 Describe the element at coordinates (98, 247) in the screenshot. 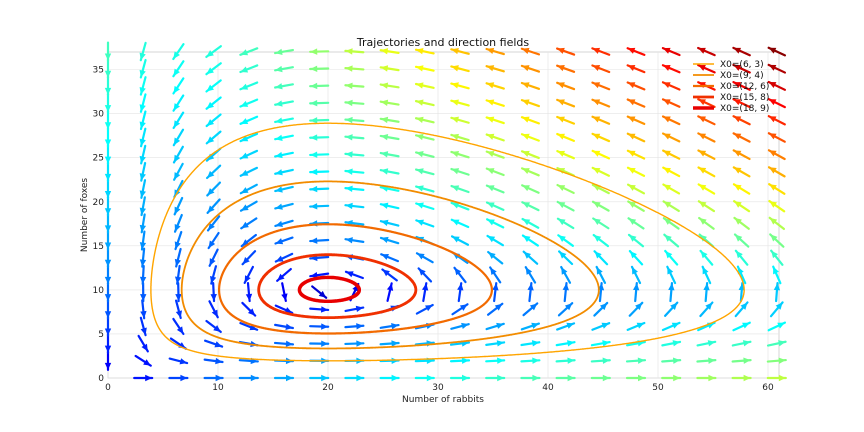

I see `y-tick-label: 15` at that location.